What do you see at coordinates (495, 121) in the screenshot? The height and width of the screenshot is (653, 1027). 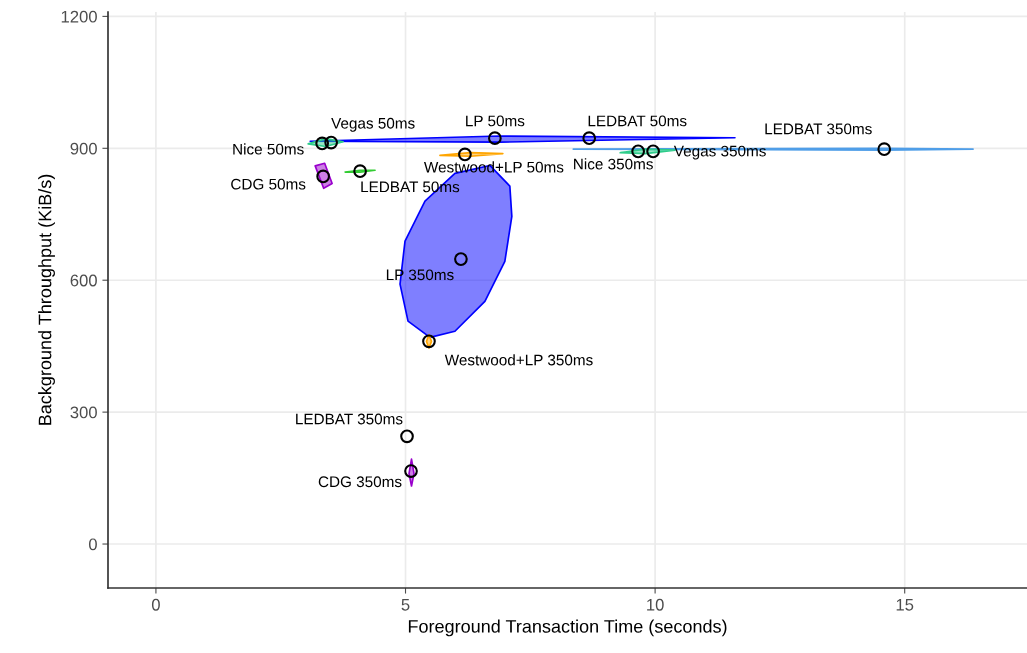 I see `annotation: LP 50ms` at bounding box center [495, 121].